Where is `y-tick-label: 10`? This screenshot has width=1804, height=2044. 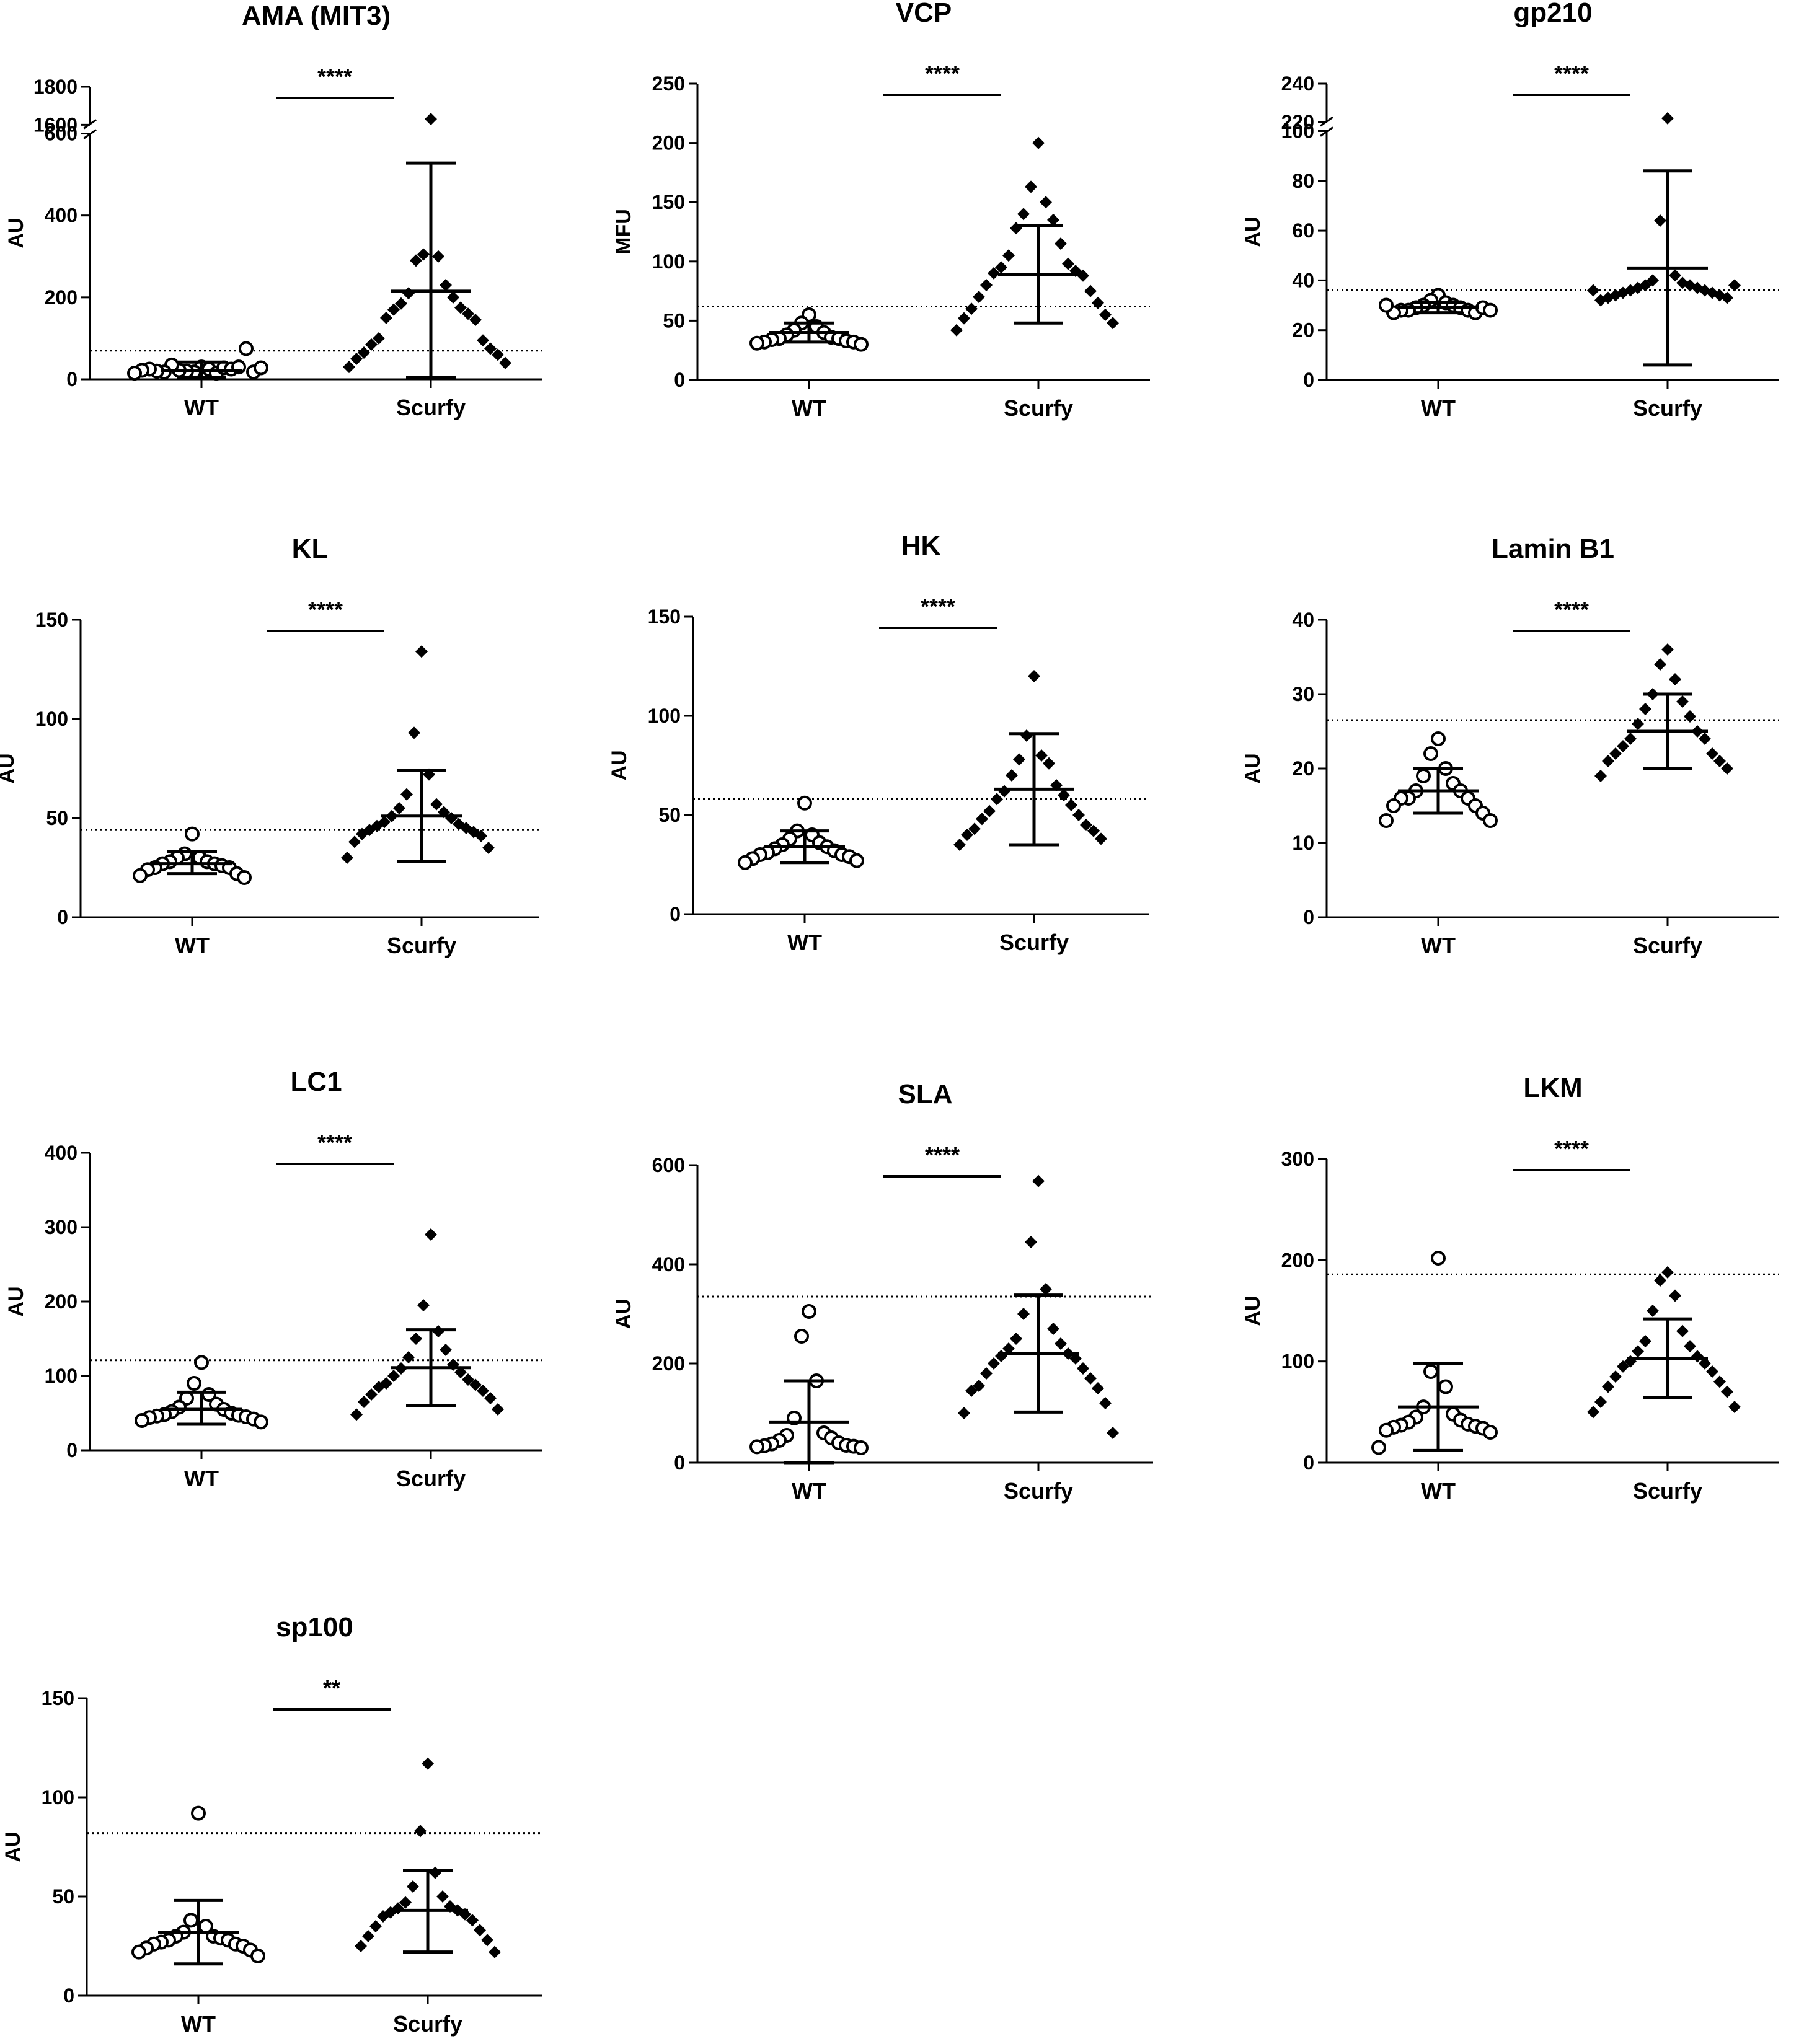 y-tick-label: 10 is located at coordinates (1303, 843).